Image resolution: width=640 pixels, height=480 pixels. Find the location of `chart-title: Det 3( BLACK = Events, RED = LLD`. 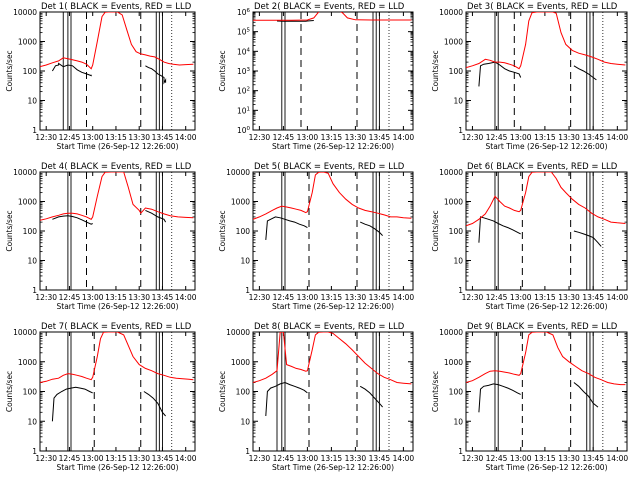

chart-title: Det 3( BLACK = Events, RED = LLD is located at coordinates (542, 7).